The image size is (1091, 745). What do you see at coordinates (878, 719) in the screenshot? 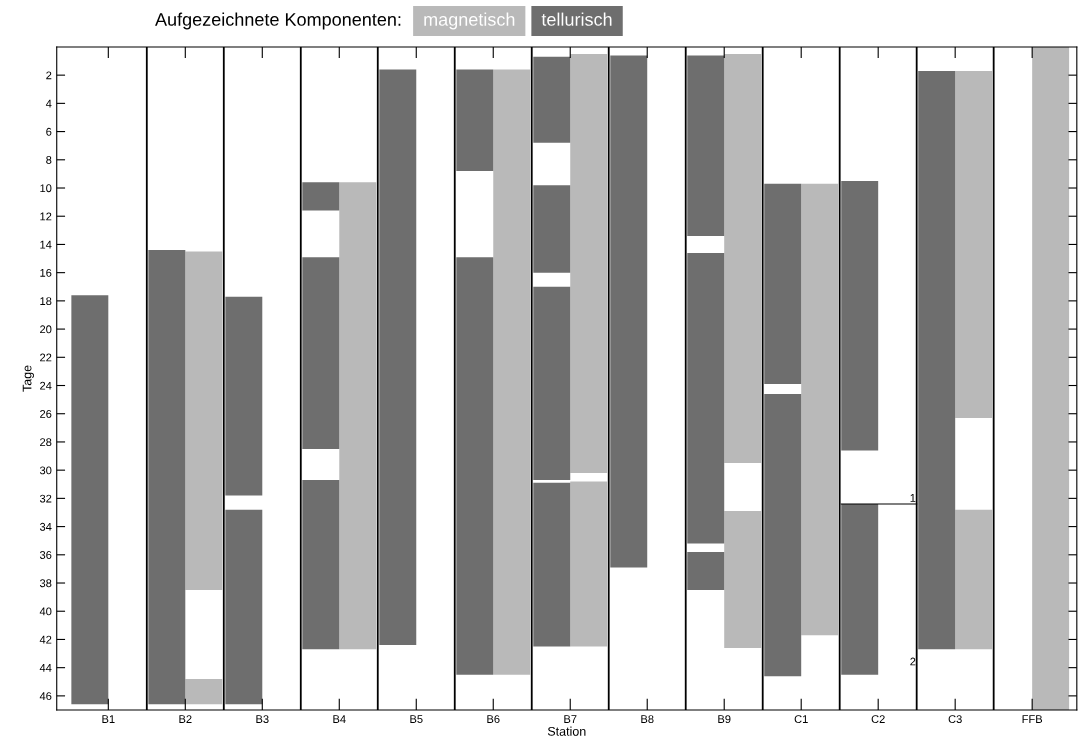
I see `x-tick-label: C2` at bounding box center [878, 719].